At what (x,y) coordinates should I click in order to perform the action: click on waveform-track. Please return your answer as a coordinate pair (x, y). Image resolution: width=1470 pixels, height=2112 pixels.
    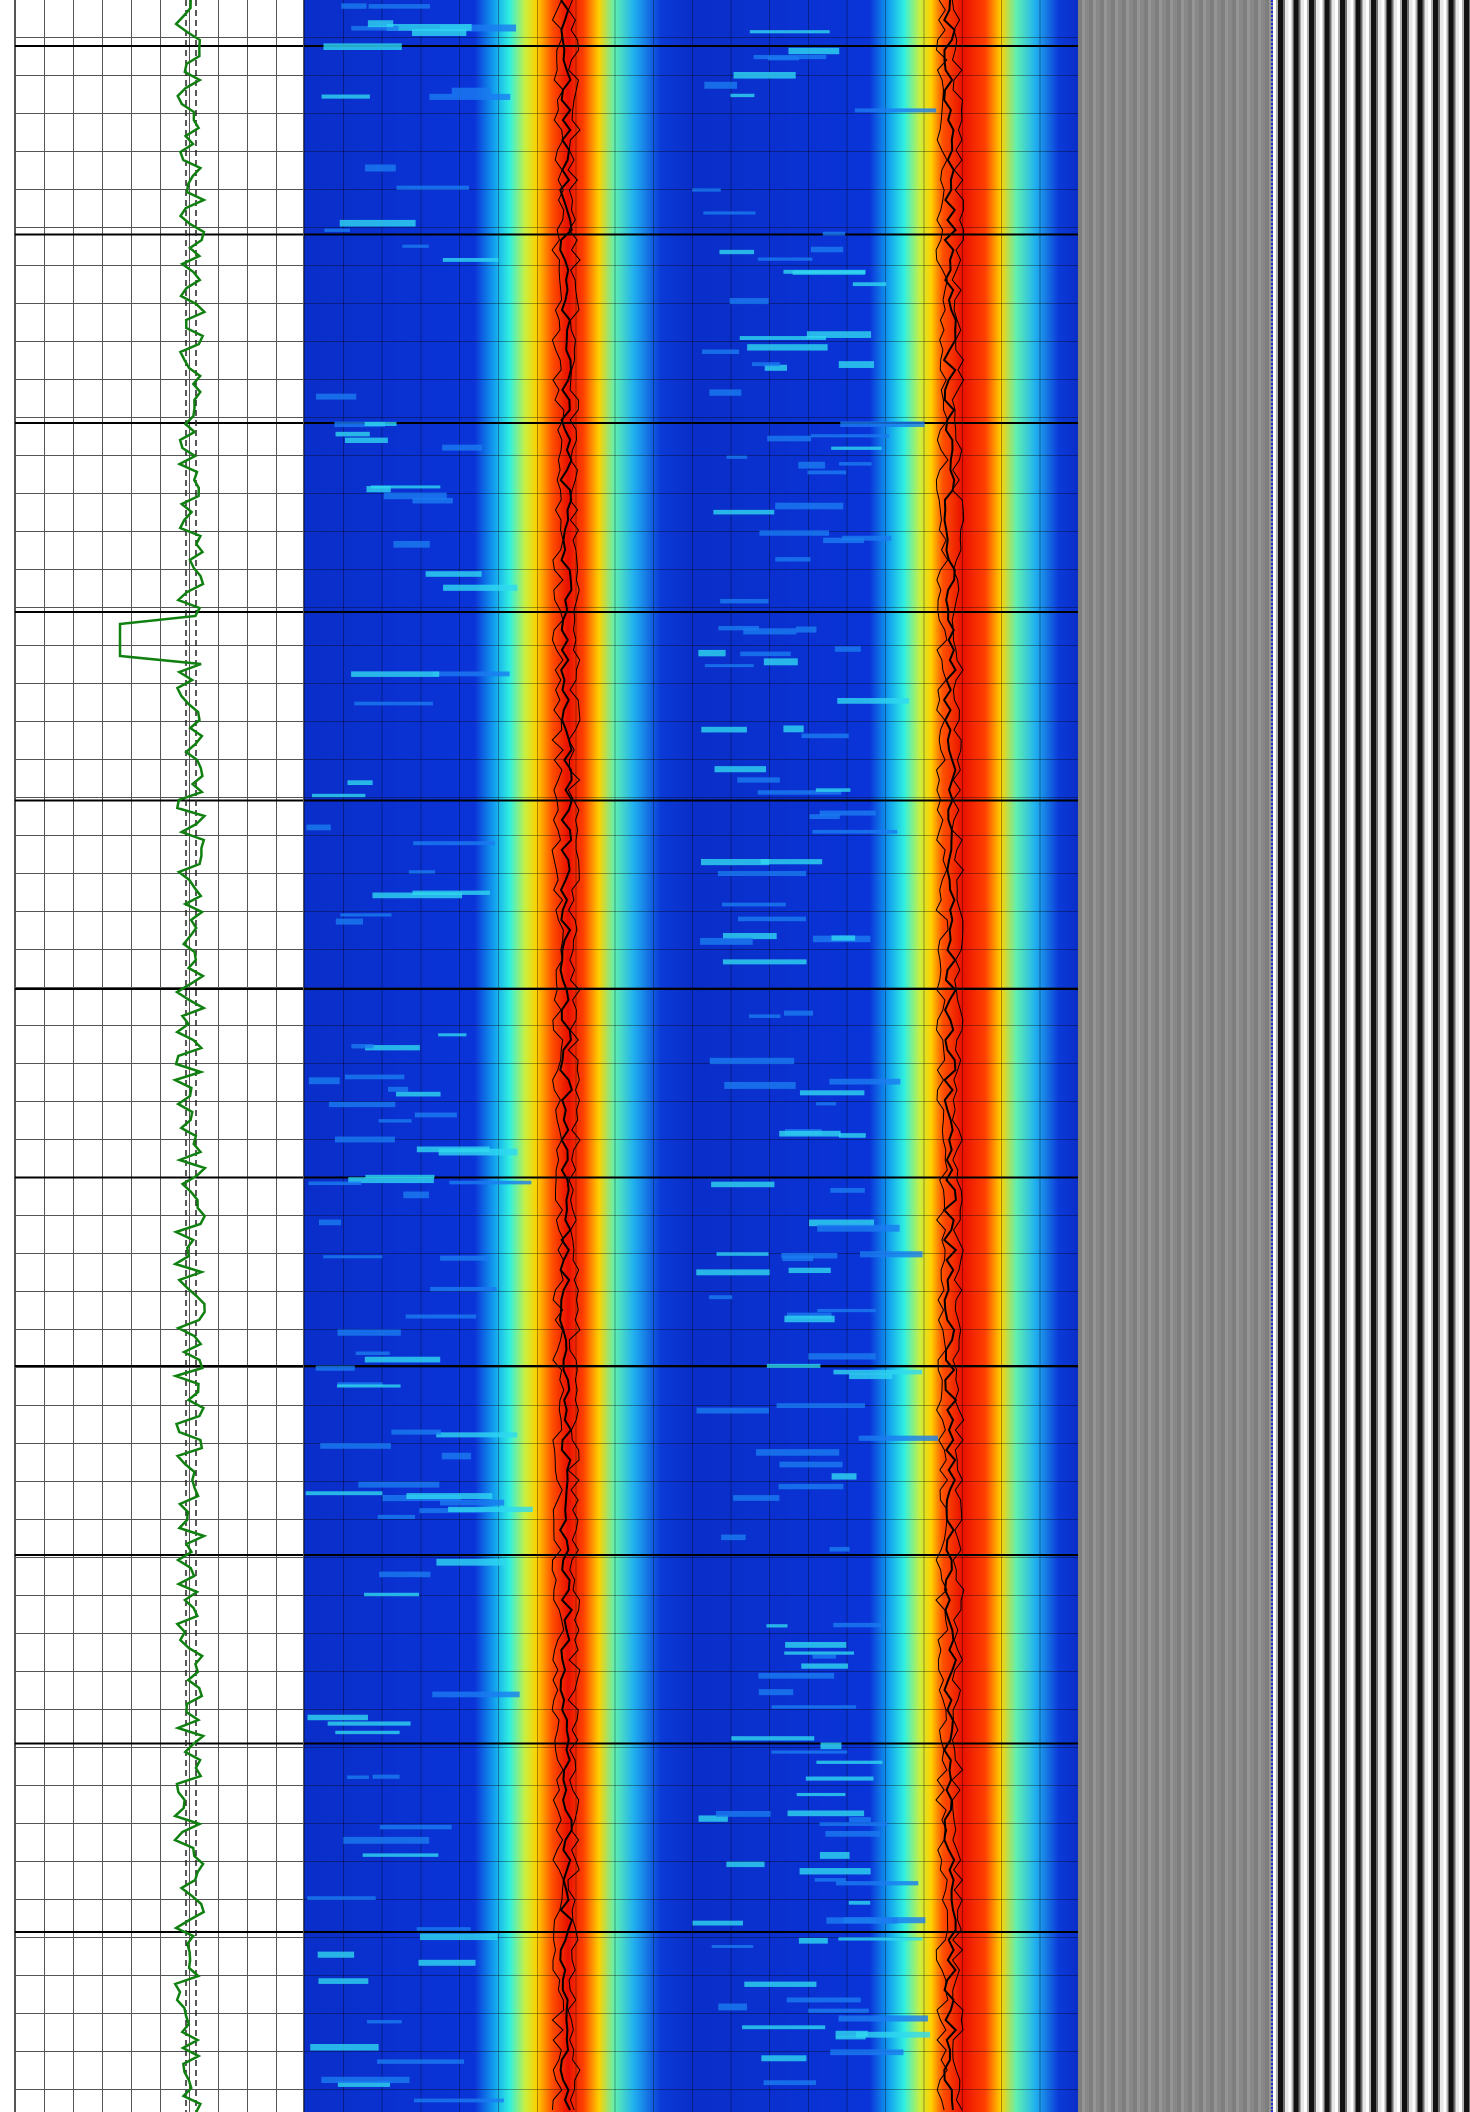
    Looking at the image, I should click on (1371, 1056).